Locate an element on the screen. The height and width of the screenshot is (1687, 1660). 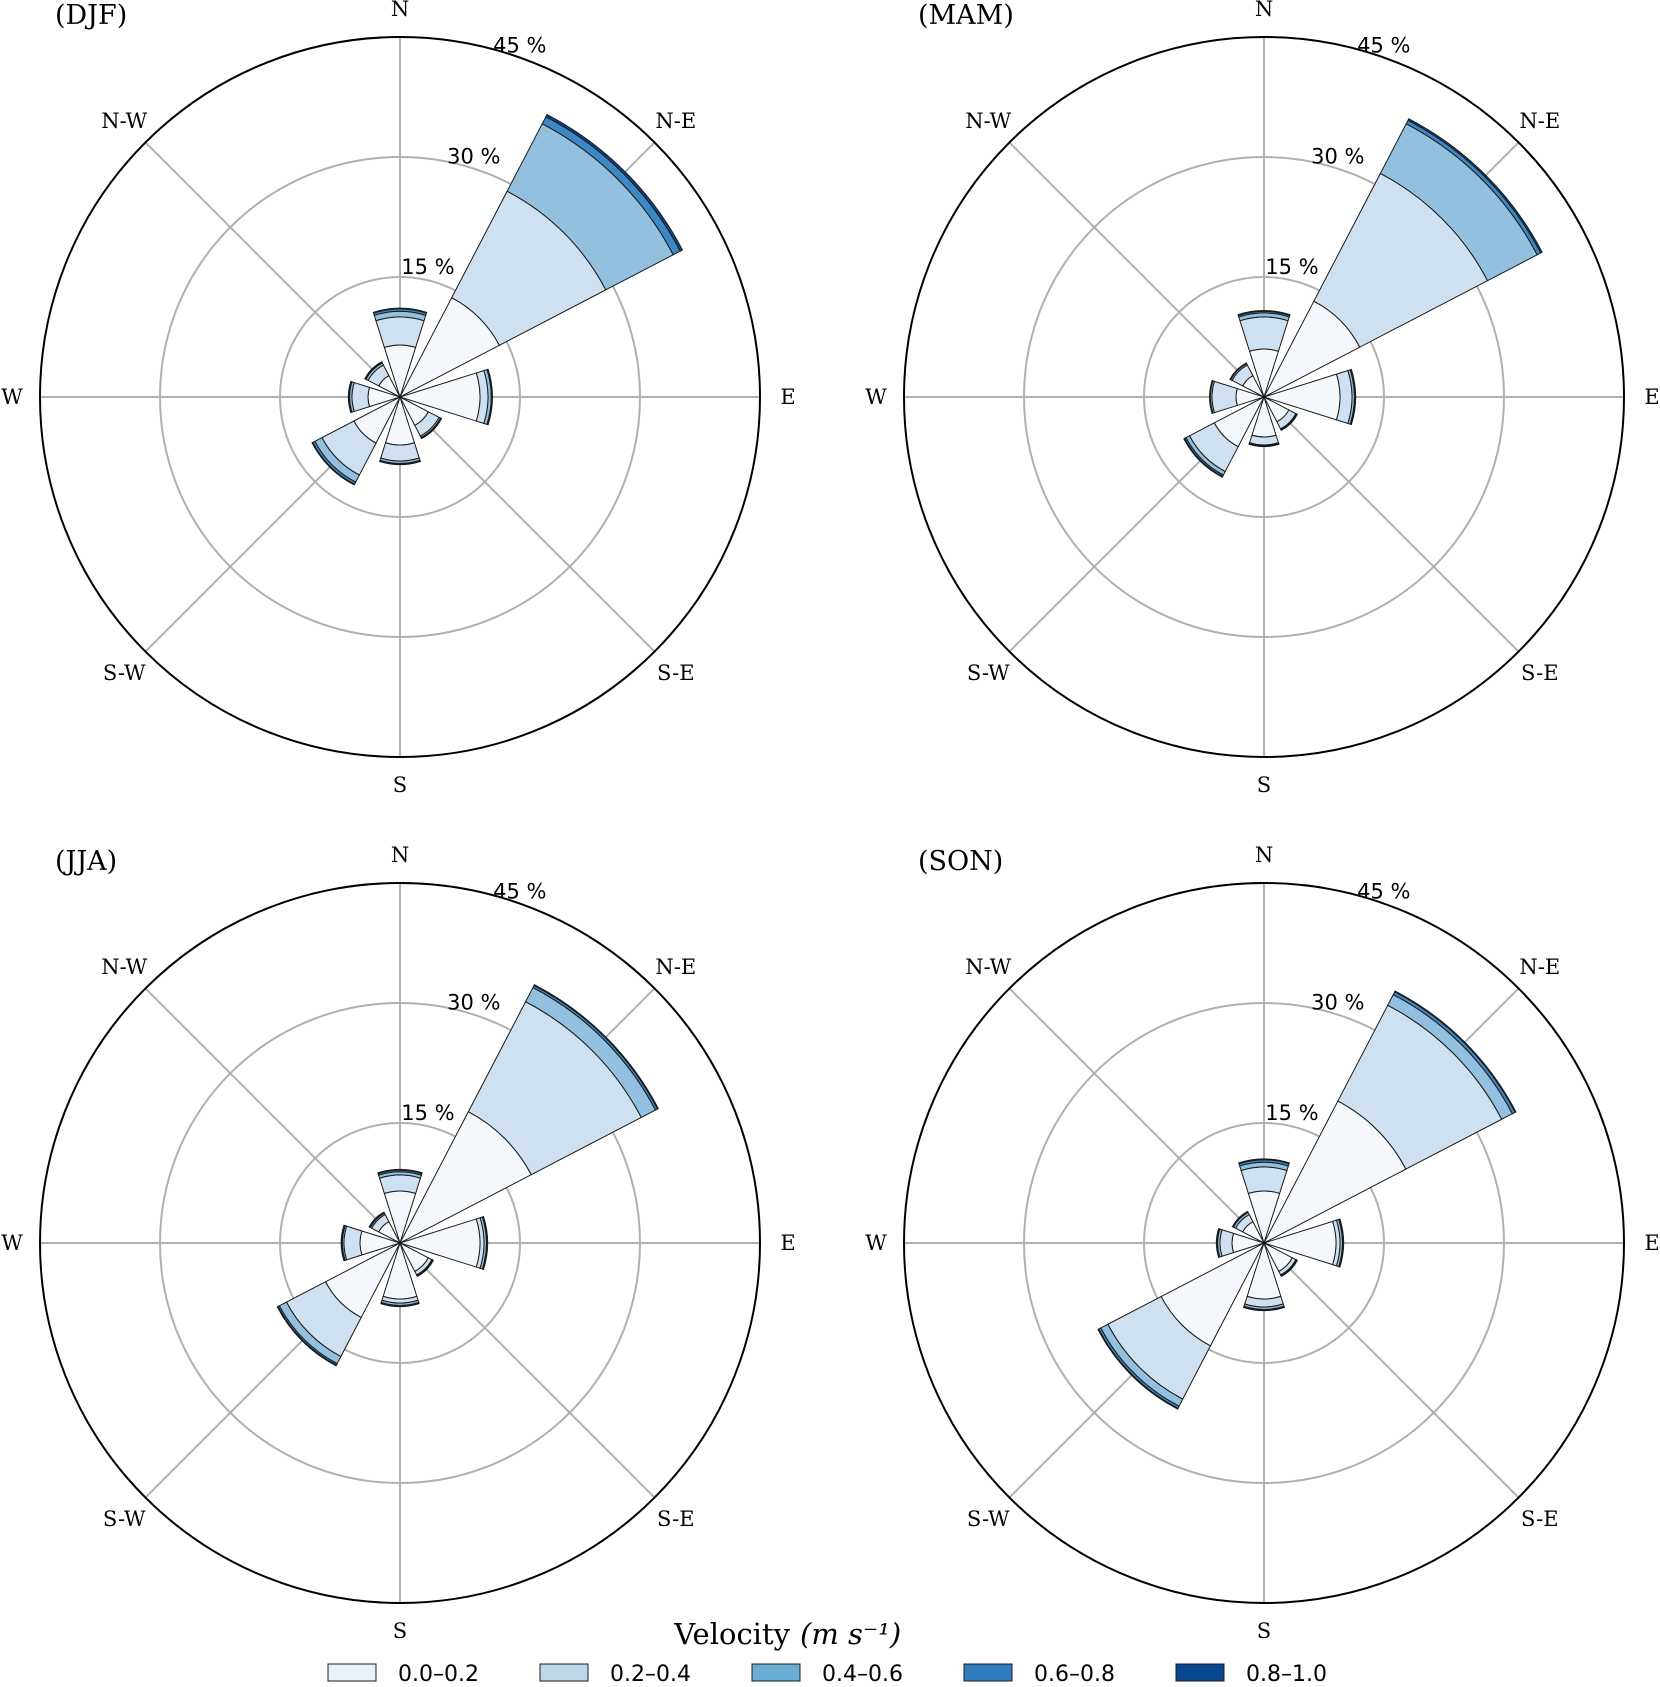
panel-title: (DJF) is located at coordinates (91, 15).